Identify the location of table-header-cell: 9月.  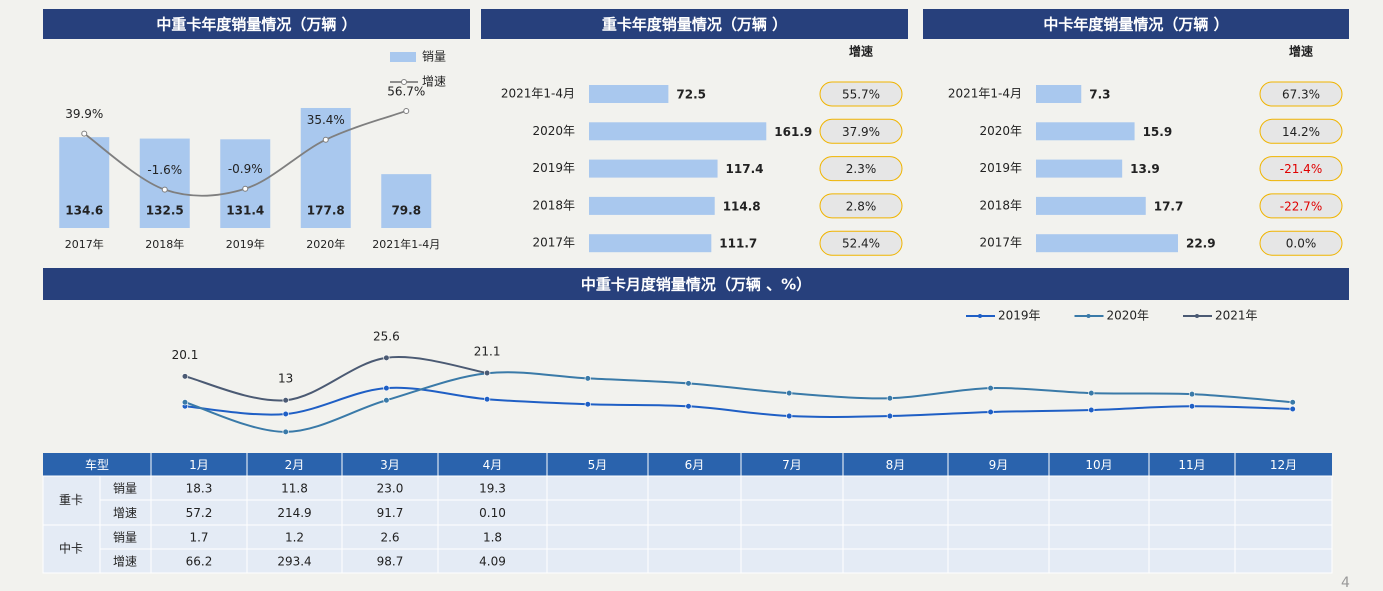
(999, 465).